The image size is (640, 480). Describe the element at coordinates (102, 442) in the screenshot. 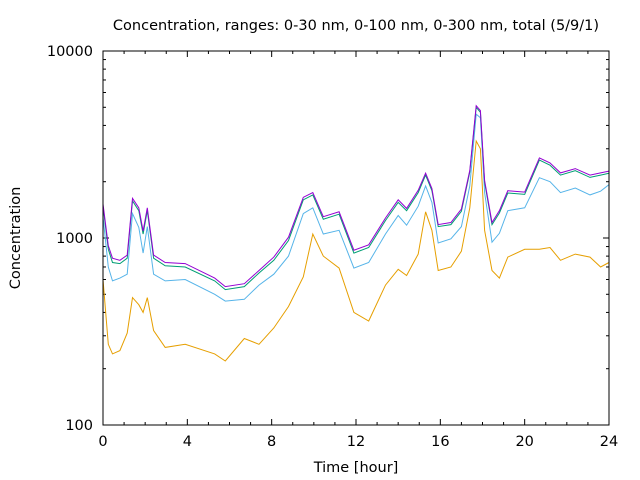

I see `x-tick-label: 0` at that location.